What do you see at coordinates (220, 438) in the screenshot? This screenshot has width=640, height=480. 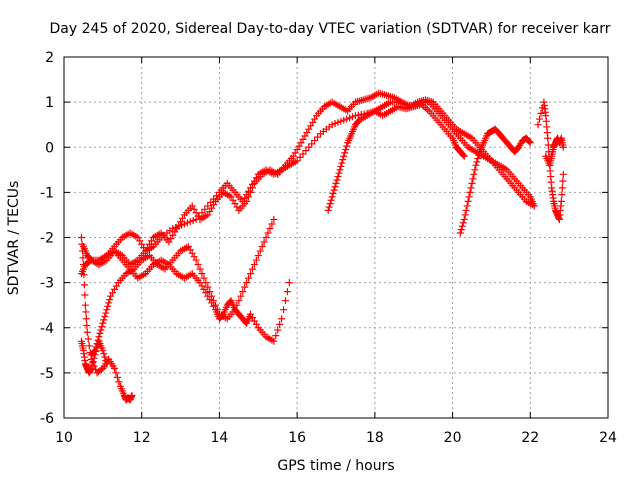 I see `x-tick-label: 14` at bounding box center [220, 438].